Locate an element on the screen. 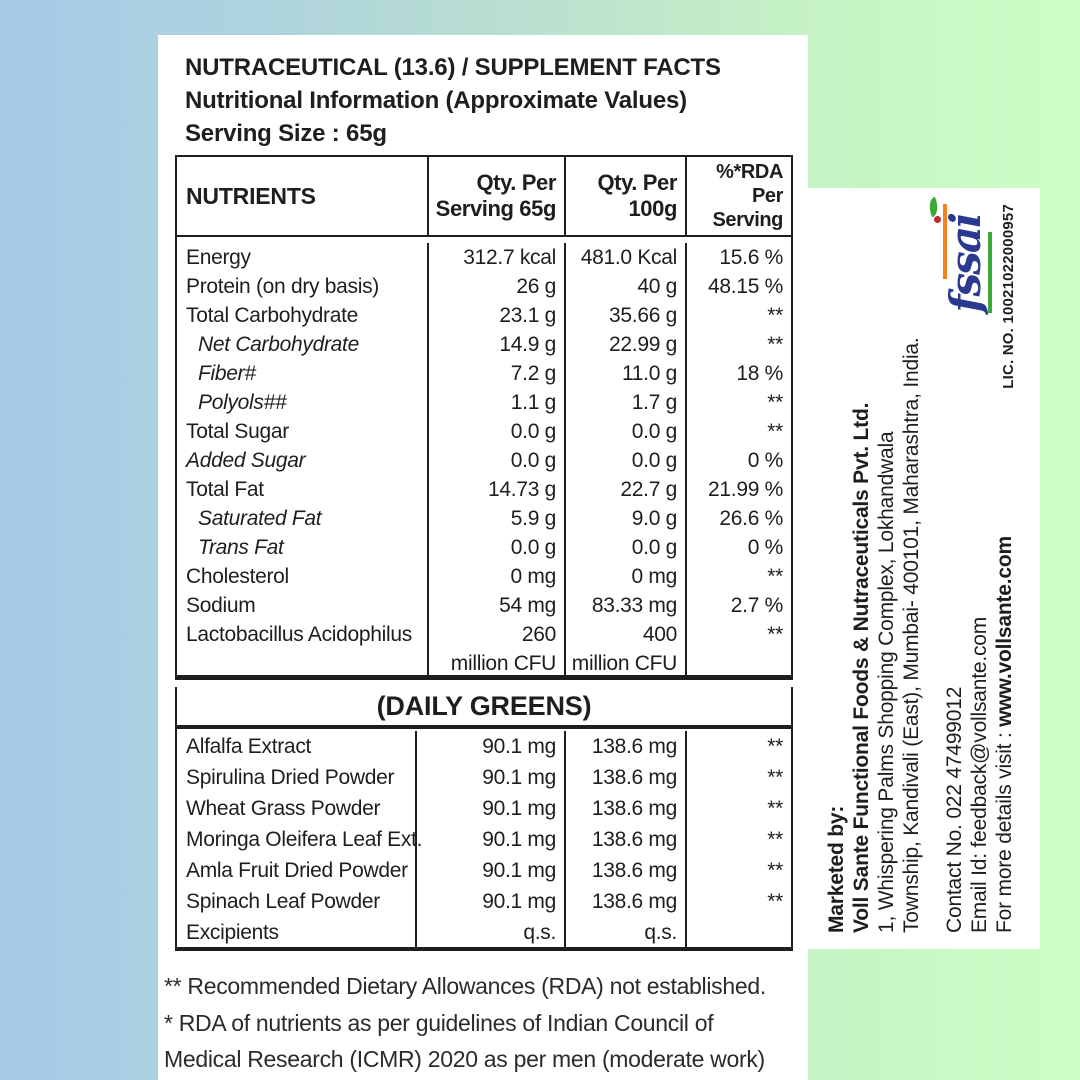 The width and height of the screenshot is (1080, 1080). qty-per-100g-cell: 22.7 g is located at coordinates (624, 489).